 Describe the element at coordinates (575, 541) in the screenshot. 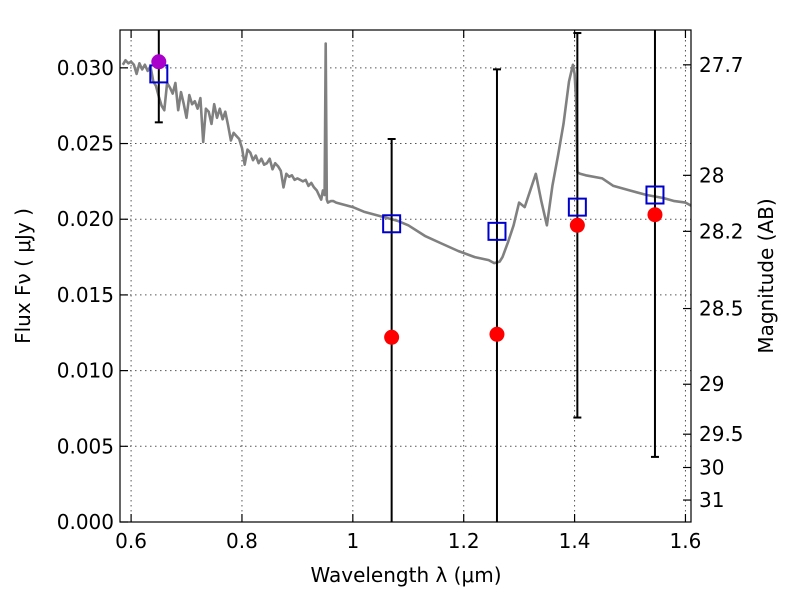

I see `x-tick-label: 1.4` at that location.